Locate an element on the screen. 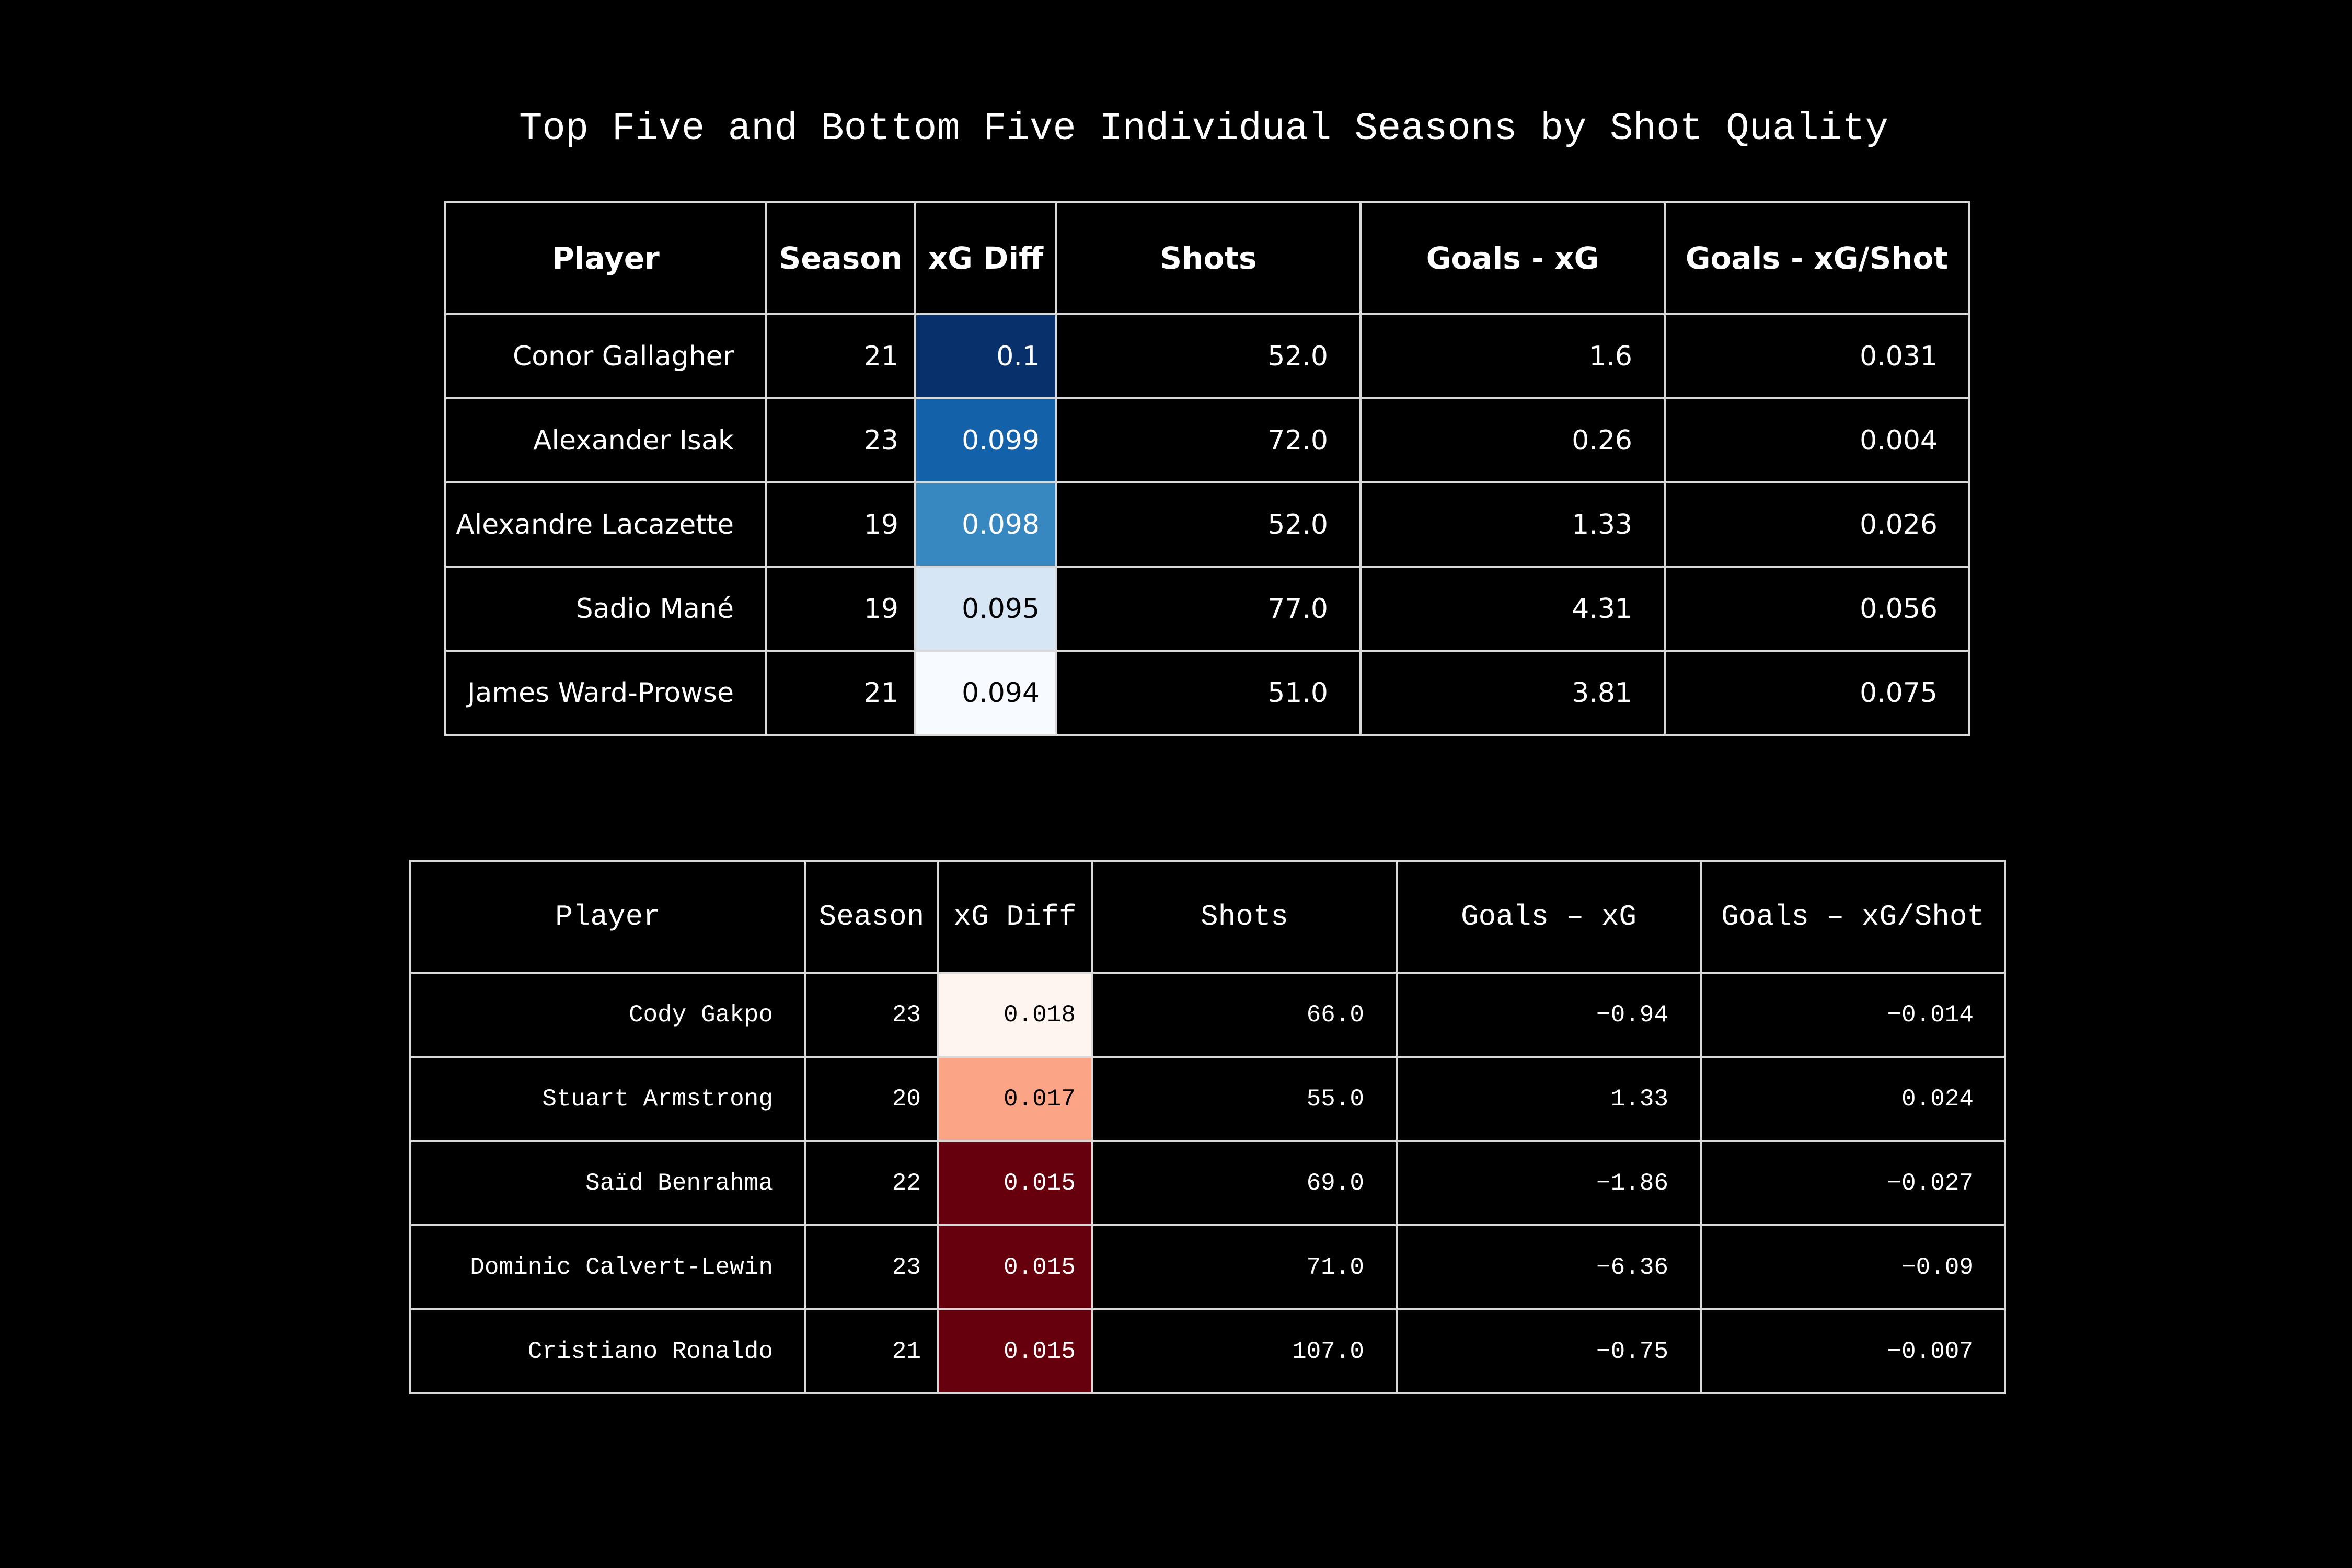 The height and width of the screenshot is (1568, 2352). top-cell-goals-minus-xg: 0.26 is located at coordinates (1512, 440).